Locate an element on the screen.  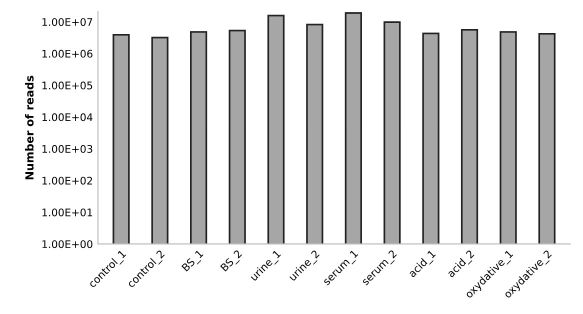
y-axis-title: Number of reads is located at coordinates (29, 128).